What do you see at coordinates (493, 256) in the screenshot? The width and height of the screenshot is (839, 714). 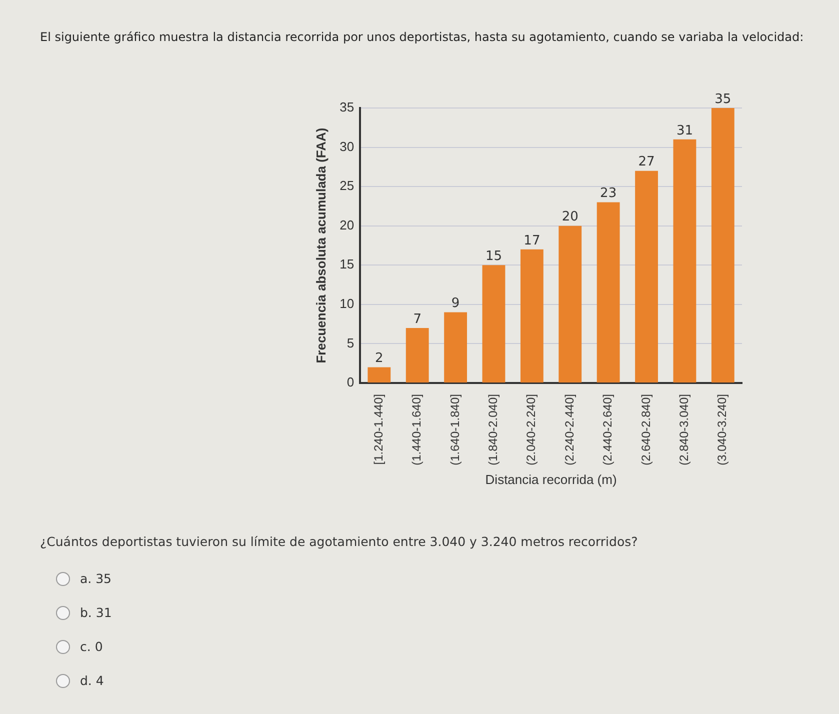 I see `data-label: 15` at bounding box center [493, 256].